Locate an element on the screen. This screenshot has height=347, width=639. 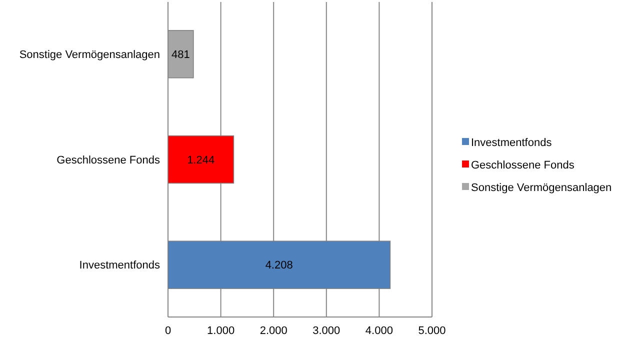
x-tick-label: 5.000 is located at coordinates (432, 331).